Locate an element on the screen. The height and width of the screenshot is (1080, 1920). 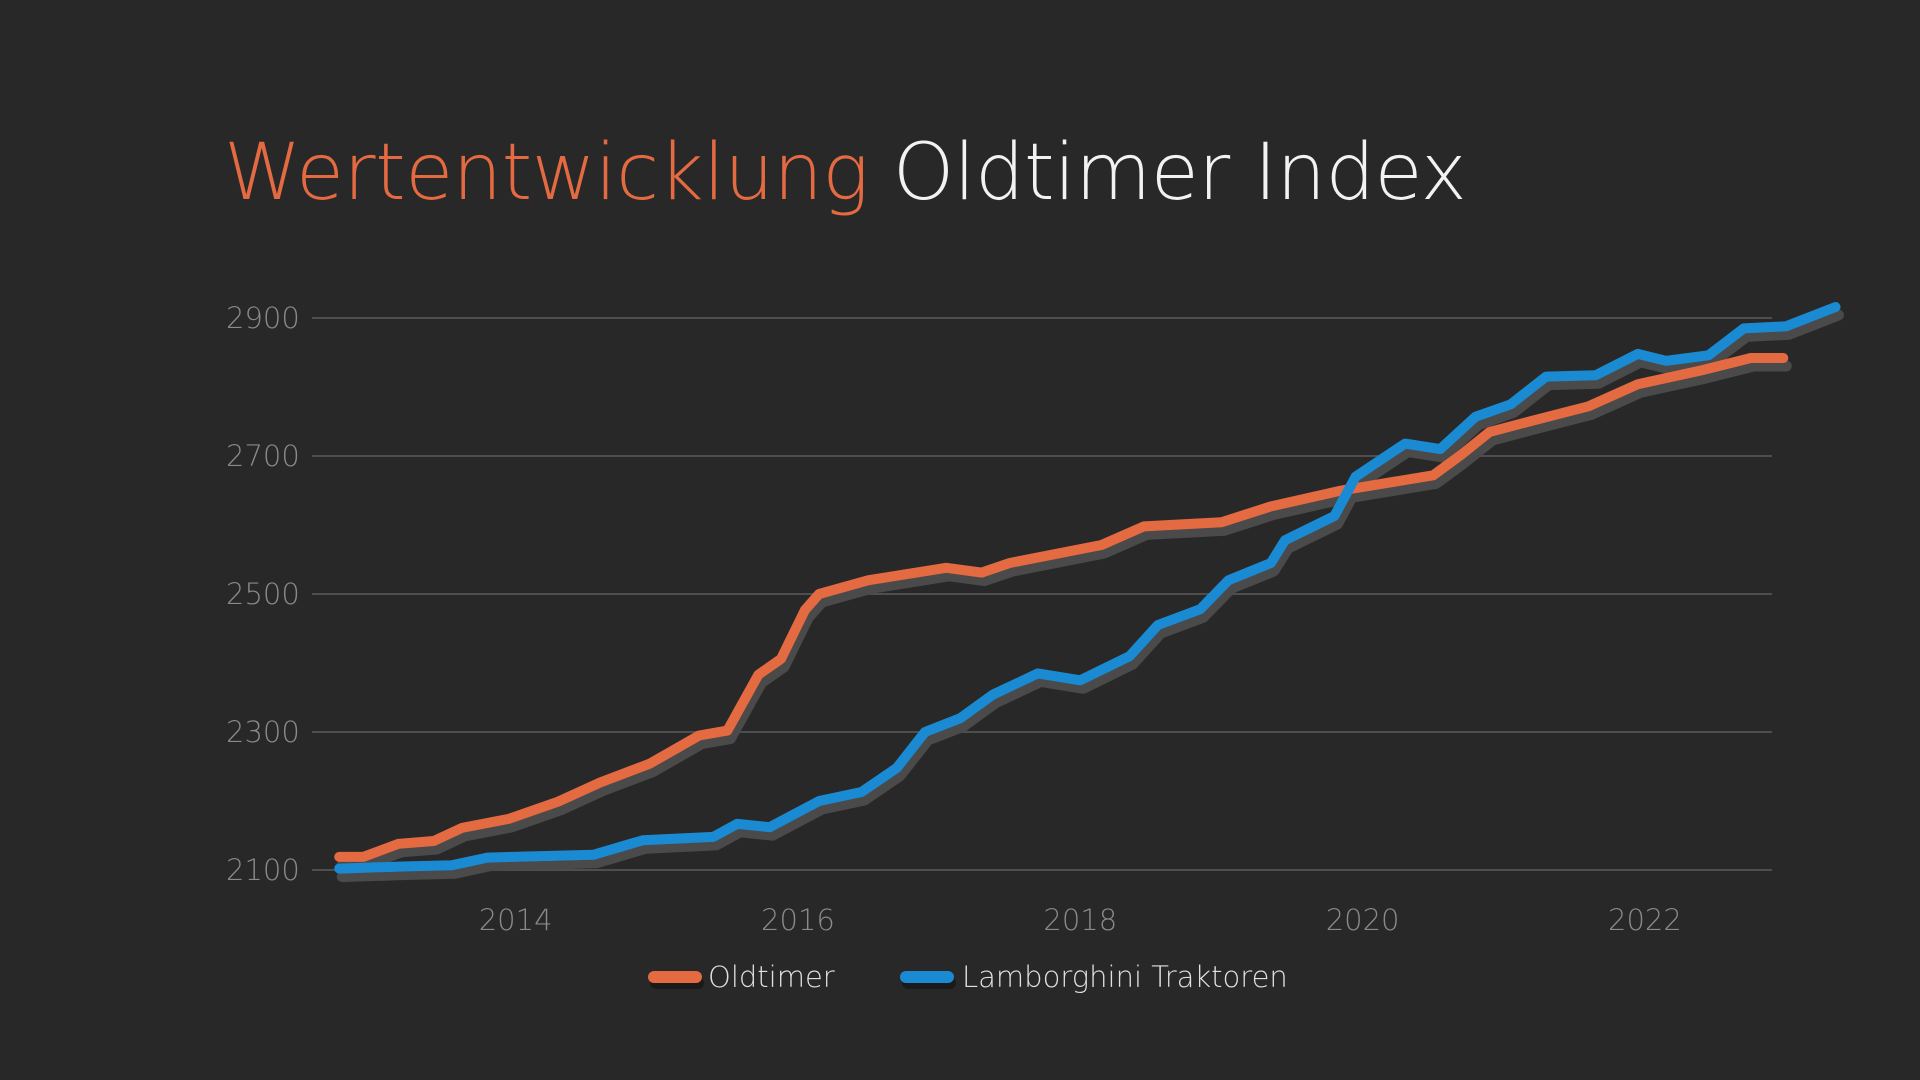
x-tick-label: 2018 is located at coordinates (1080, 920).